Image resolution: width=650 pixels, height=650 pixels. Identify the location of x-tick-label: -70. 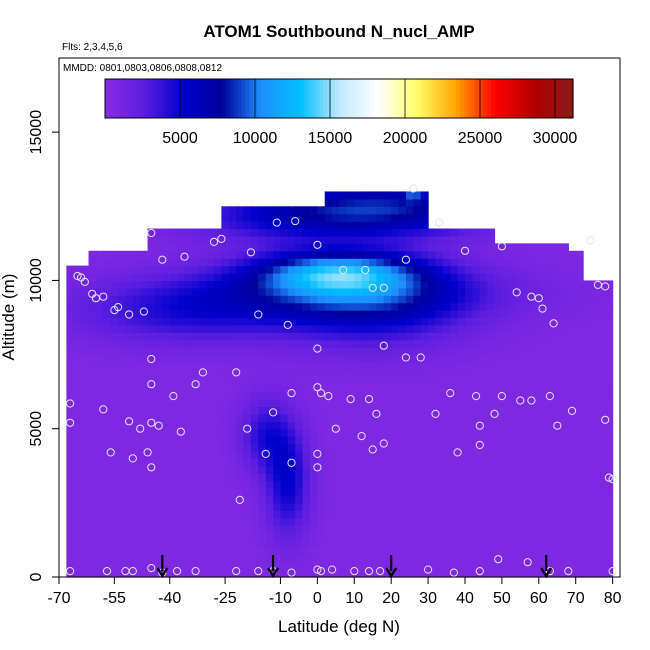
(58, 598).